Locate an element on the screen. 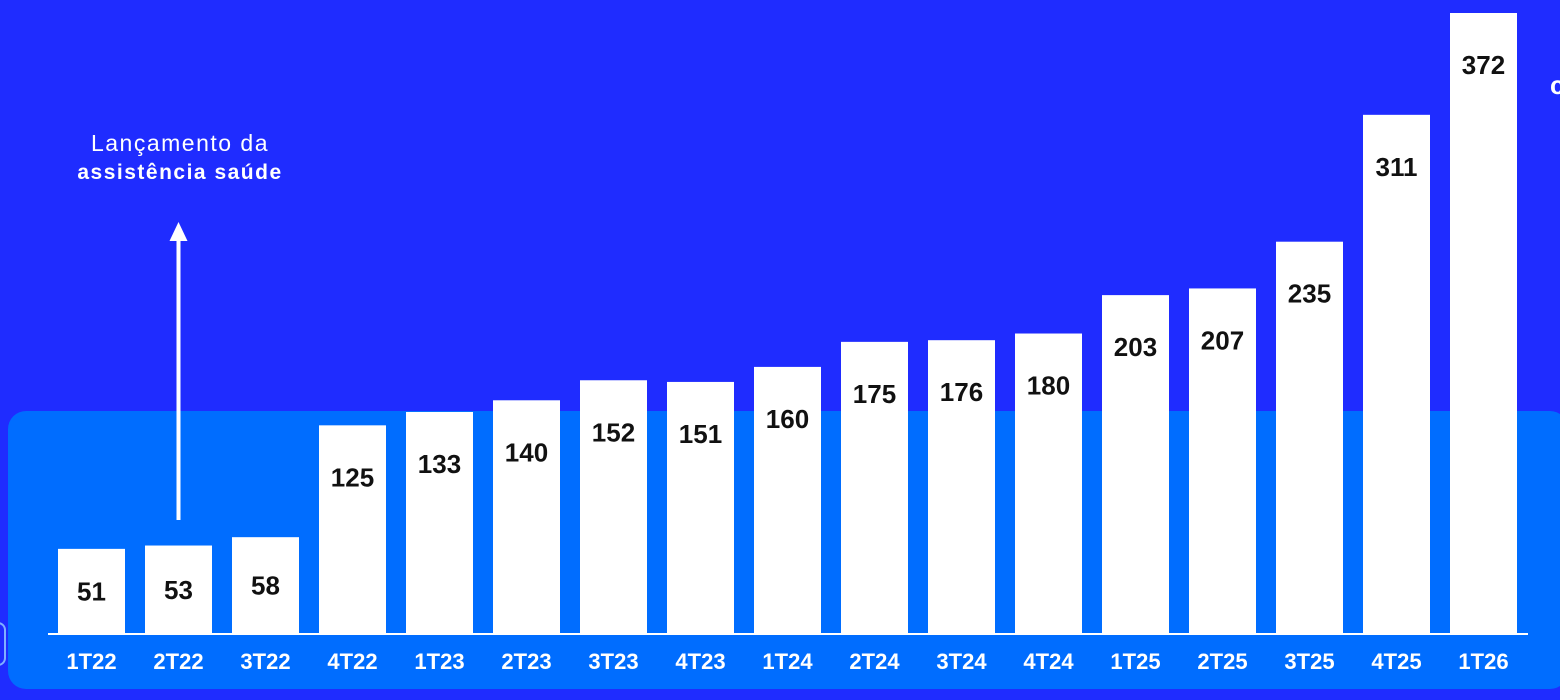 The image size is (1560, 700). x-tick-2T22: 2T22 is located at coordinates (178, 661).